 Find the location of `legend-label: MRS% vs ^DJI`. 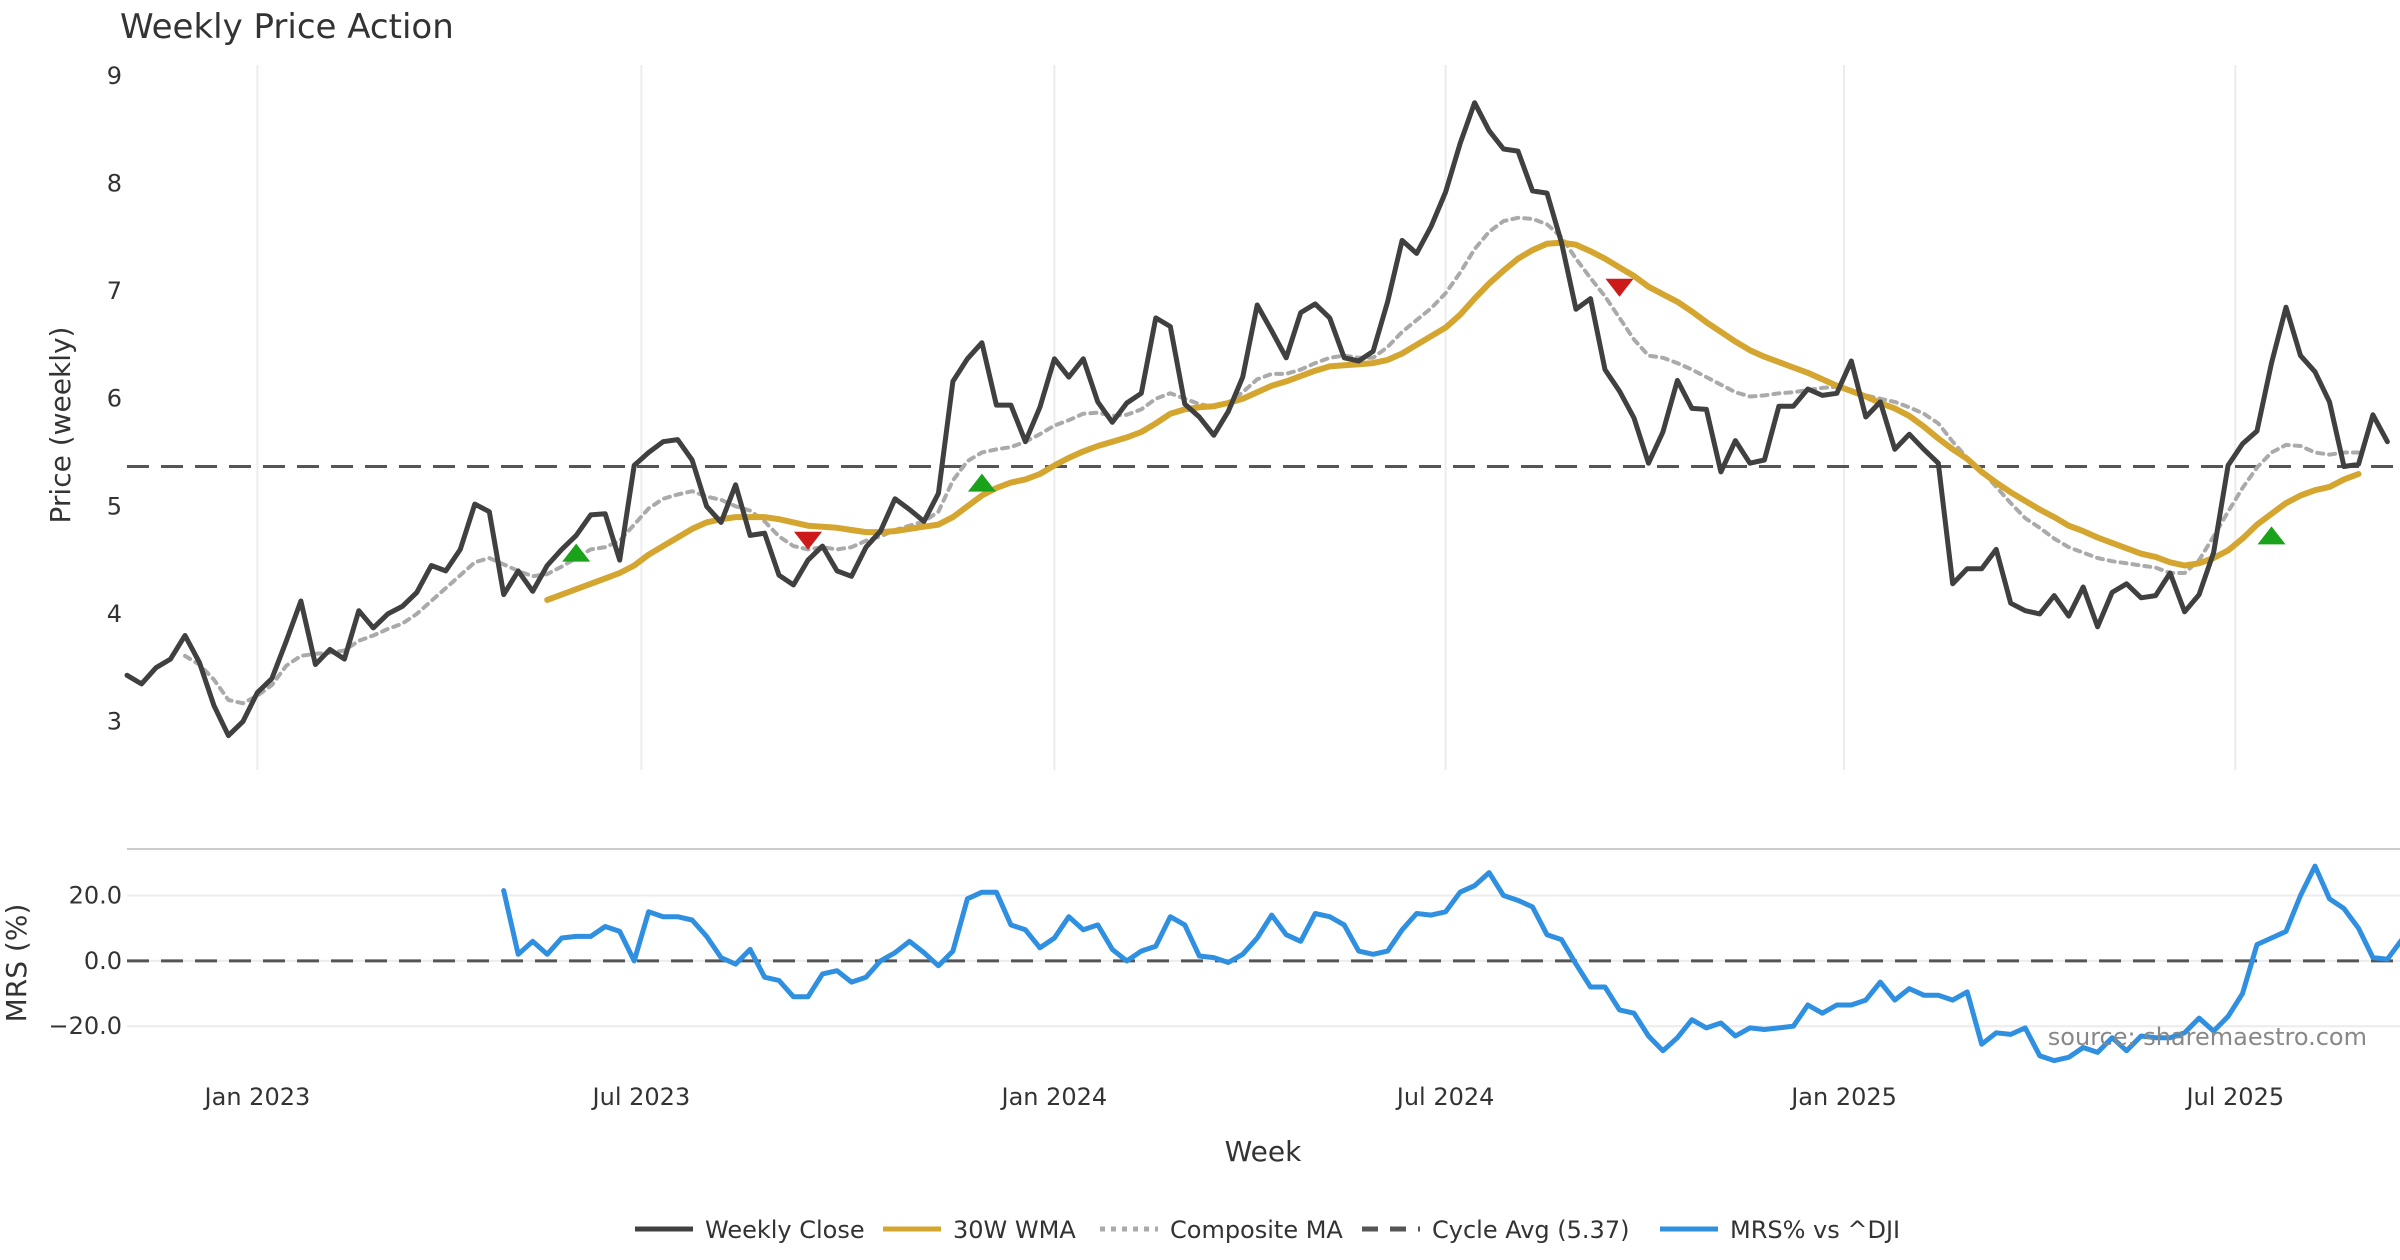

legend-label: MRS% vs ^DJI is located at coordinates (1815, 1230).